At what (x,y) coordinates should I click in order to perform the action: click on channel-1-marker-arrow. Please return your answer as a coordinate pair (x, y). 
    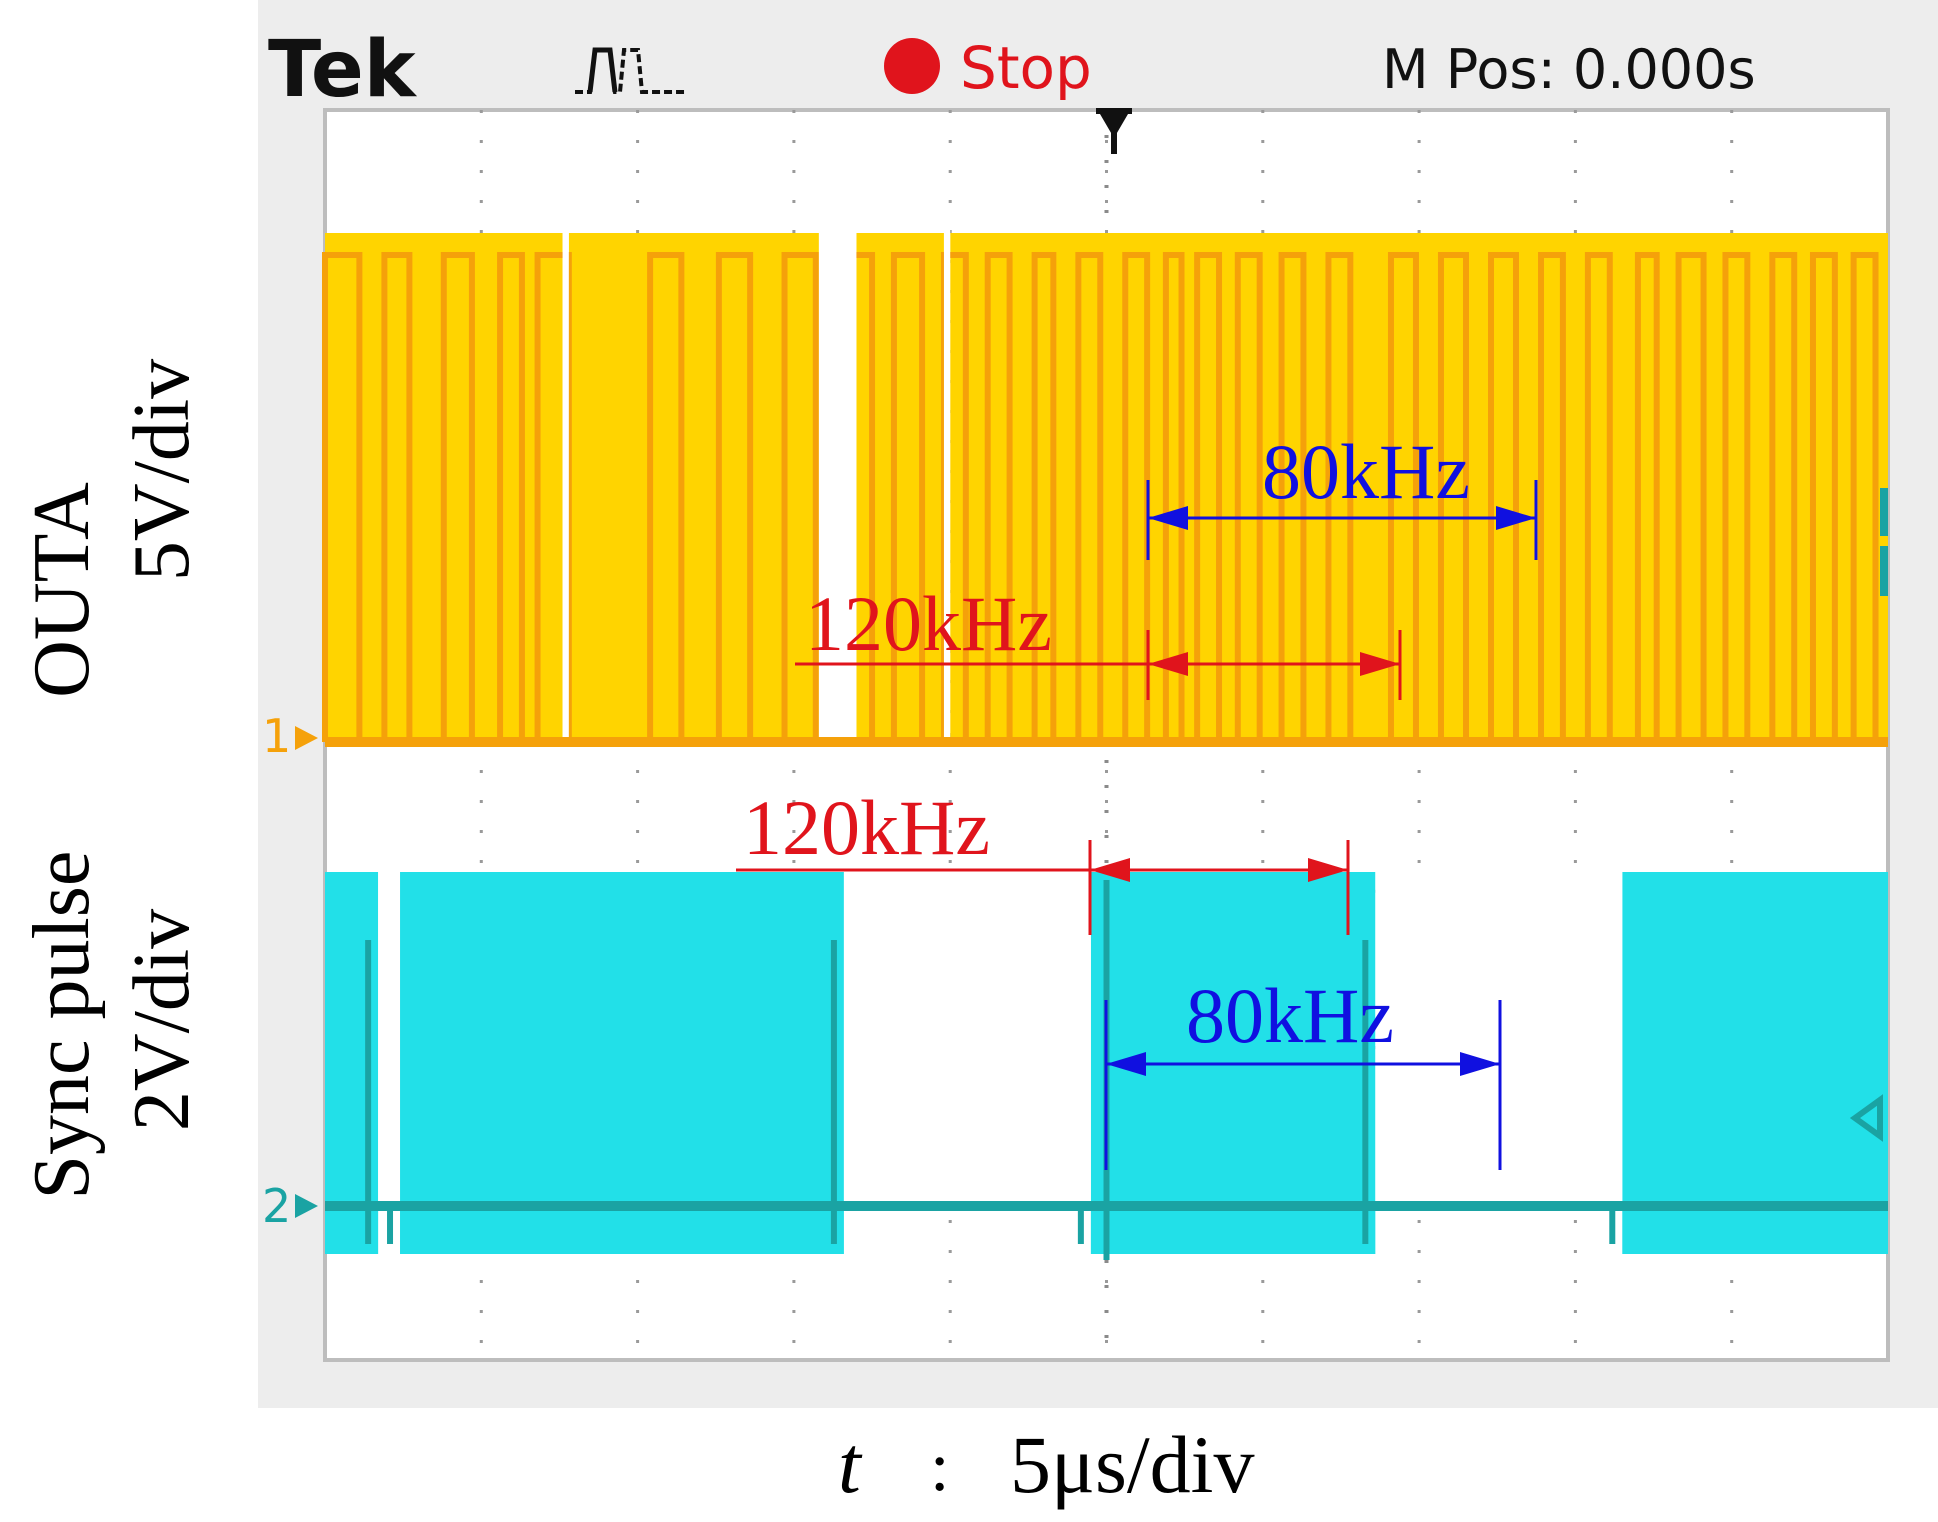
    Looking at the image, I should click on (306, 738).